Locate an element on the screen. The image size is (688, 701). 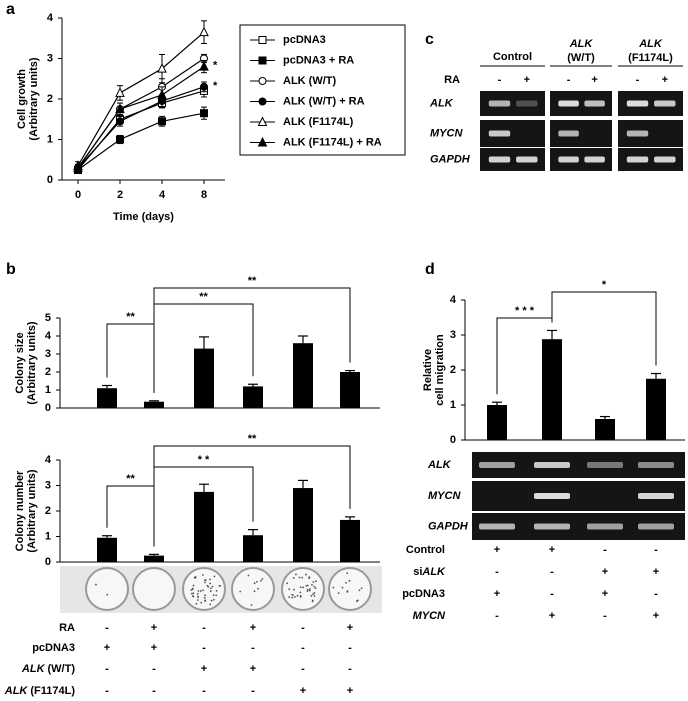
annotation: * is located at coordinates (215, 86).